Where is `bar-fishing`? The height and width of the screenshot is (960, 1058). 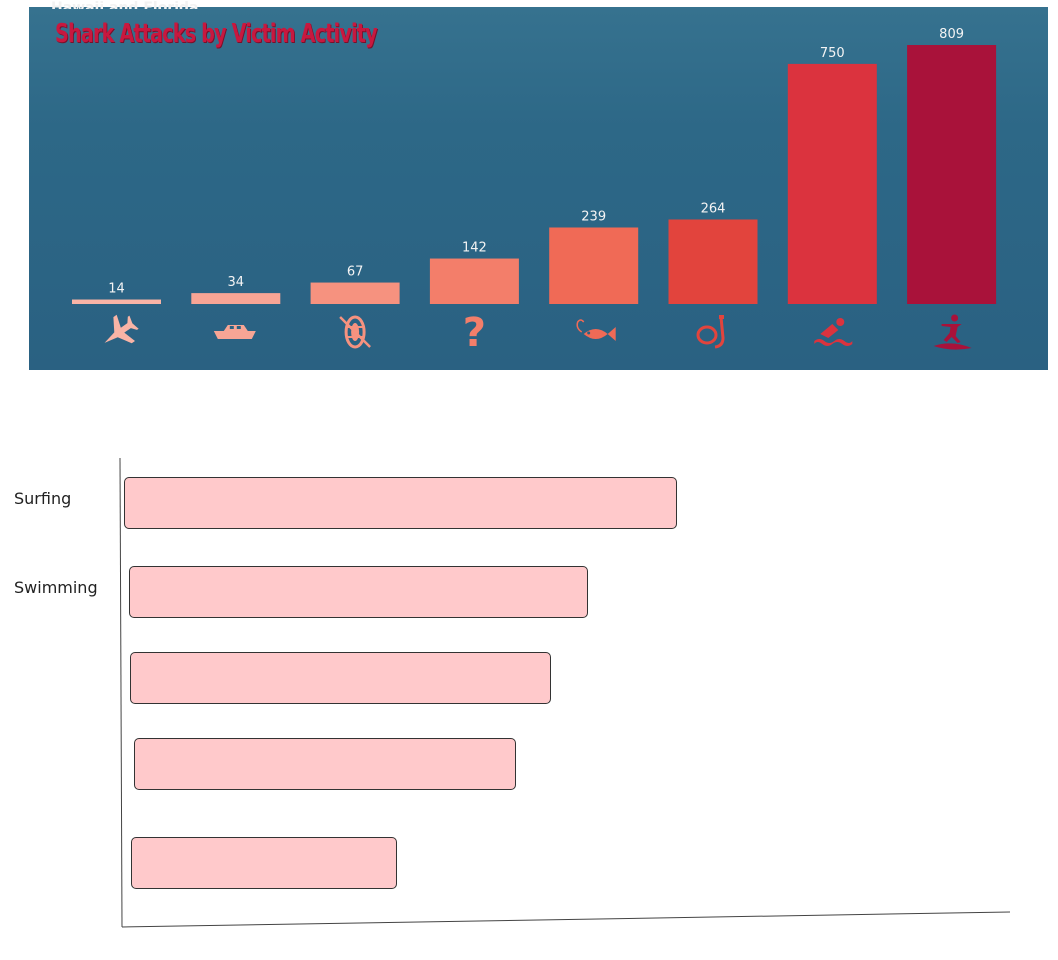
bar-fishing is located at coordinates (594, 265).